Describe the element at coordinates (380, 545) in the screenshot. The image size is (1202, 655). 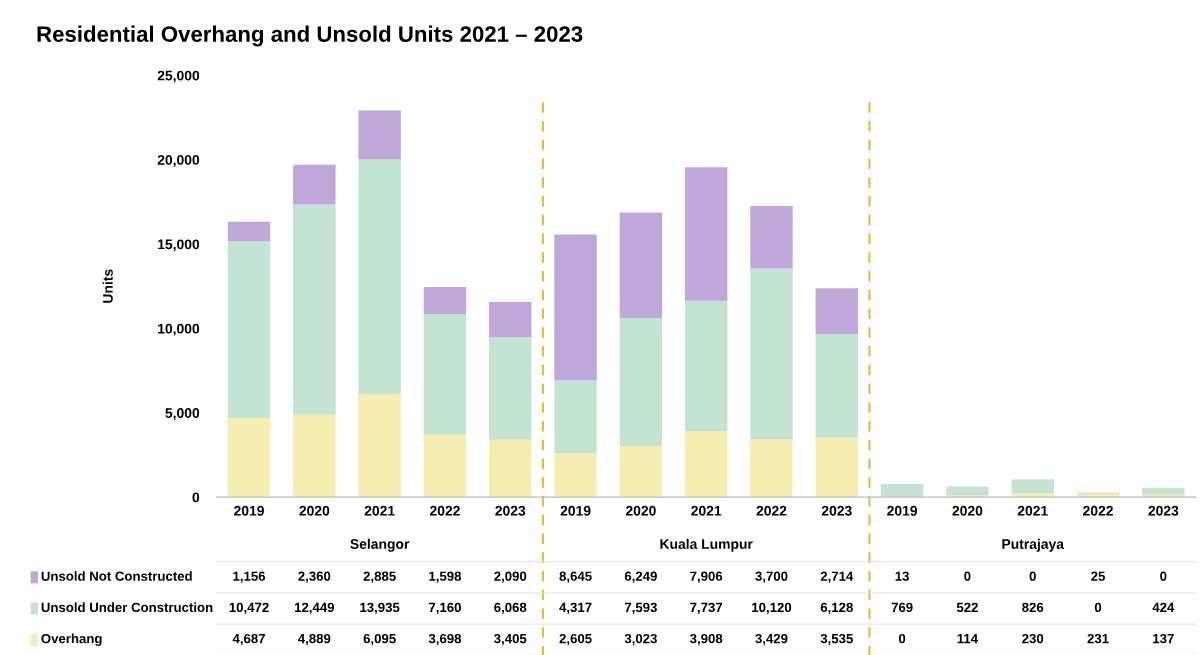
I see `text: Selangor` at that location.